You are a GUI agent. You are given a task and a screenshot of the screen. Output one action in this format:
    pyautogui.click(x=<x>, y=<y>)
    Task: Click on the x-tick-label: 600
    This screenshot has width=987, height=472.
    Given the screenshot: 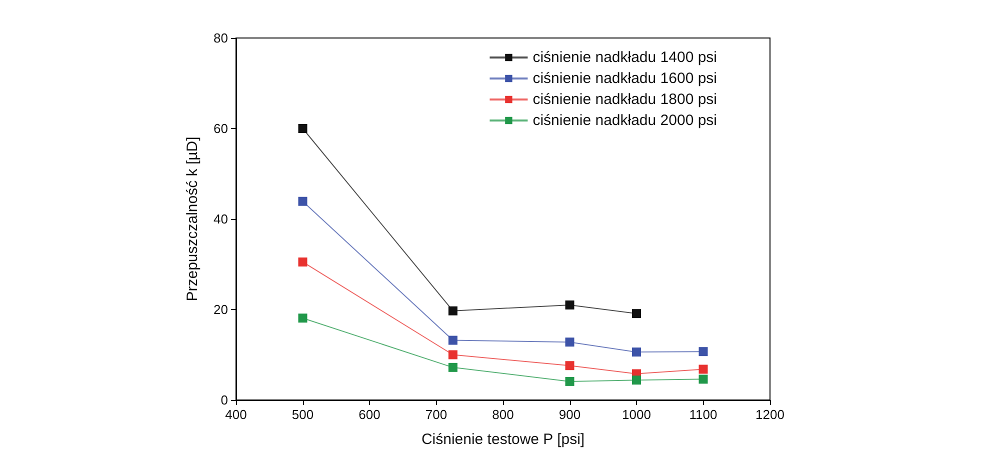 What is the action you would take?
    pyautogui.click(x=369, y=414)
    